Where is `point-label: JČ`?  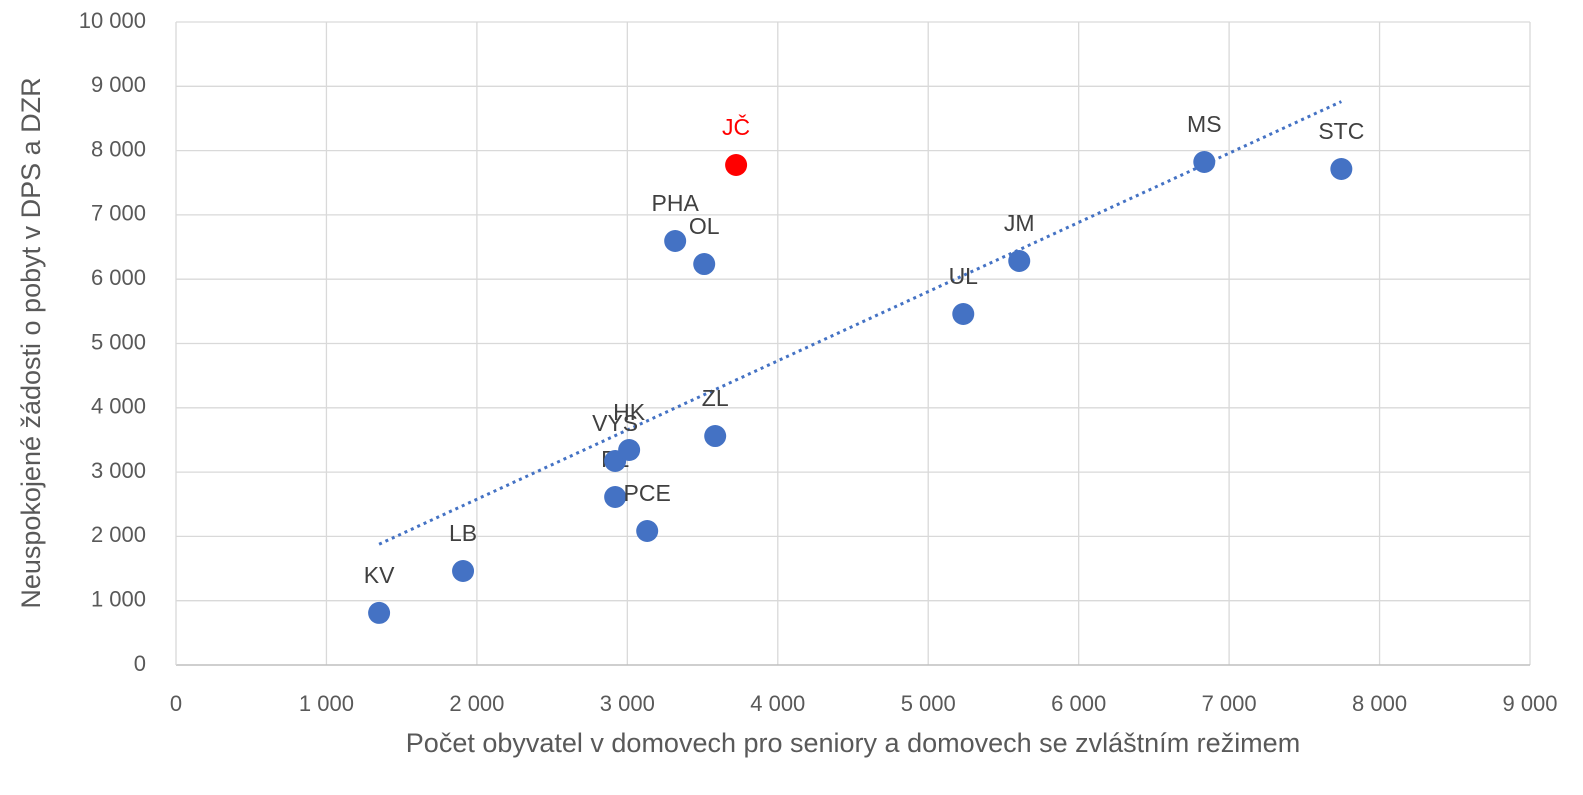
point-label: JČ is located at coordinates (736, 126).